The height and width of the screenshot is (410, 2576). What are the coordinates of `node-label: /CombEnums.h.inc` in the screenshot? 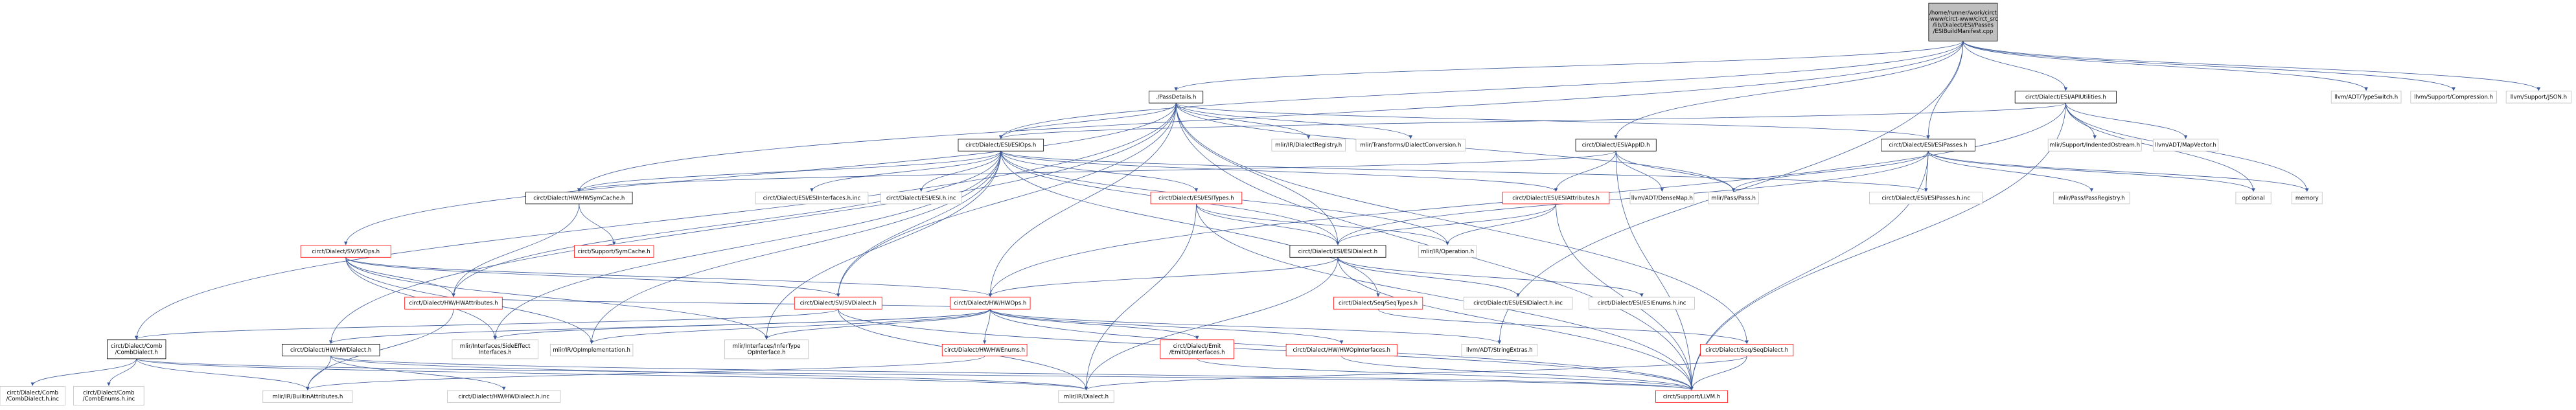 It's located at (109, 399).